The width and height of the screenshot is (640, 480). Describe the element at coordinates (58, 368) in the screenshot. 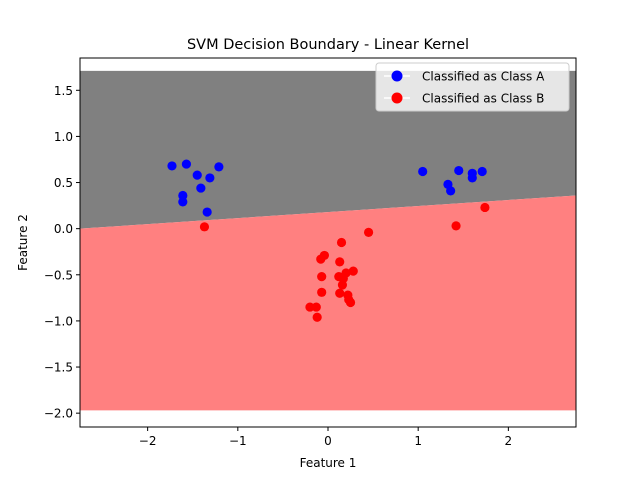

I see `y-tick-label: −1.5` at that location.